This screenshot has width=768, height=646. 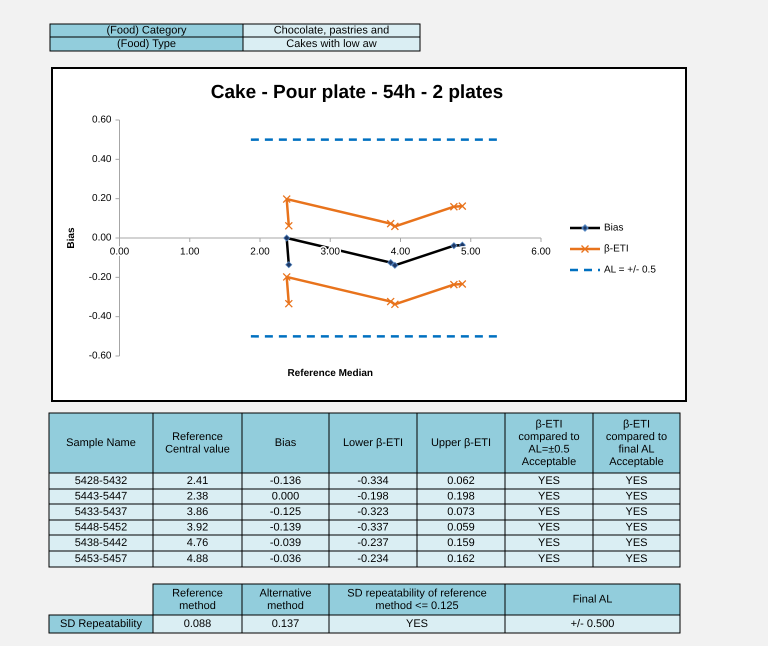 What do you see at coordinates (332, 30) in the screenshot?
I see `text: Chocolate, pastries and` at bounding box center [332, 30].